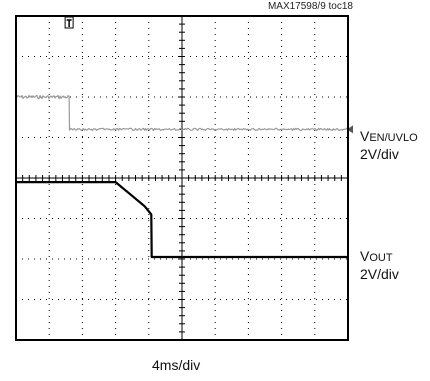 The height and width of the screenshot is (381, 430). What do you see at coordinates (379, 154) in the screenshot?
I see `ven-uvlo-scale: 2V/div` at bounding box center [379, 154].